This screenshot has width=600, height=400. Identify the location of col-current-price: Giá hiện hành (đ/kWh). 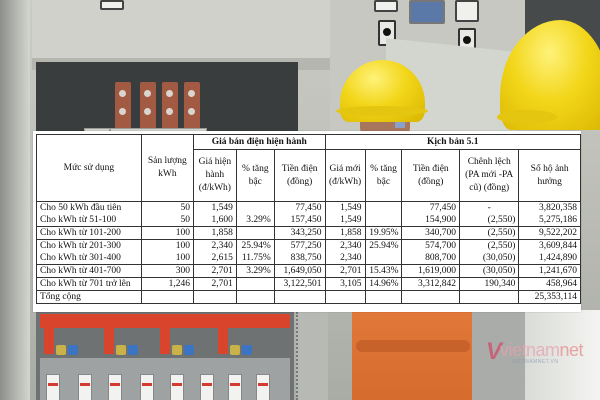
(214, 175).